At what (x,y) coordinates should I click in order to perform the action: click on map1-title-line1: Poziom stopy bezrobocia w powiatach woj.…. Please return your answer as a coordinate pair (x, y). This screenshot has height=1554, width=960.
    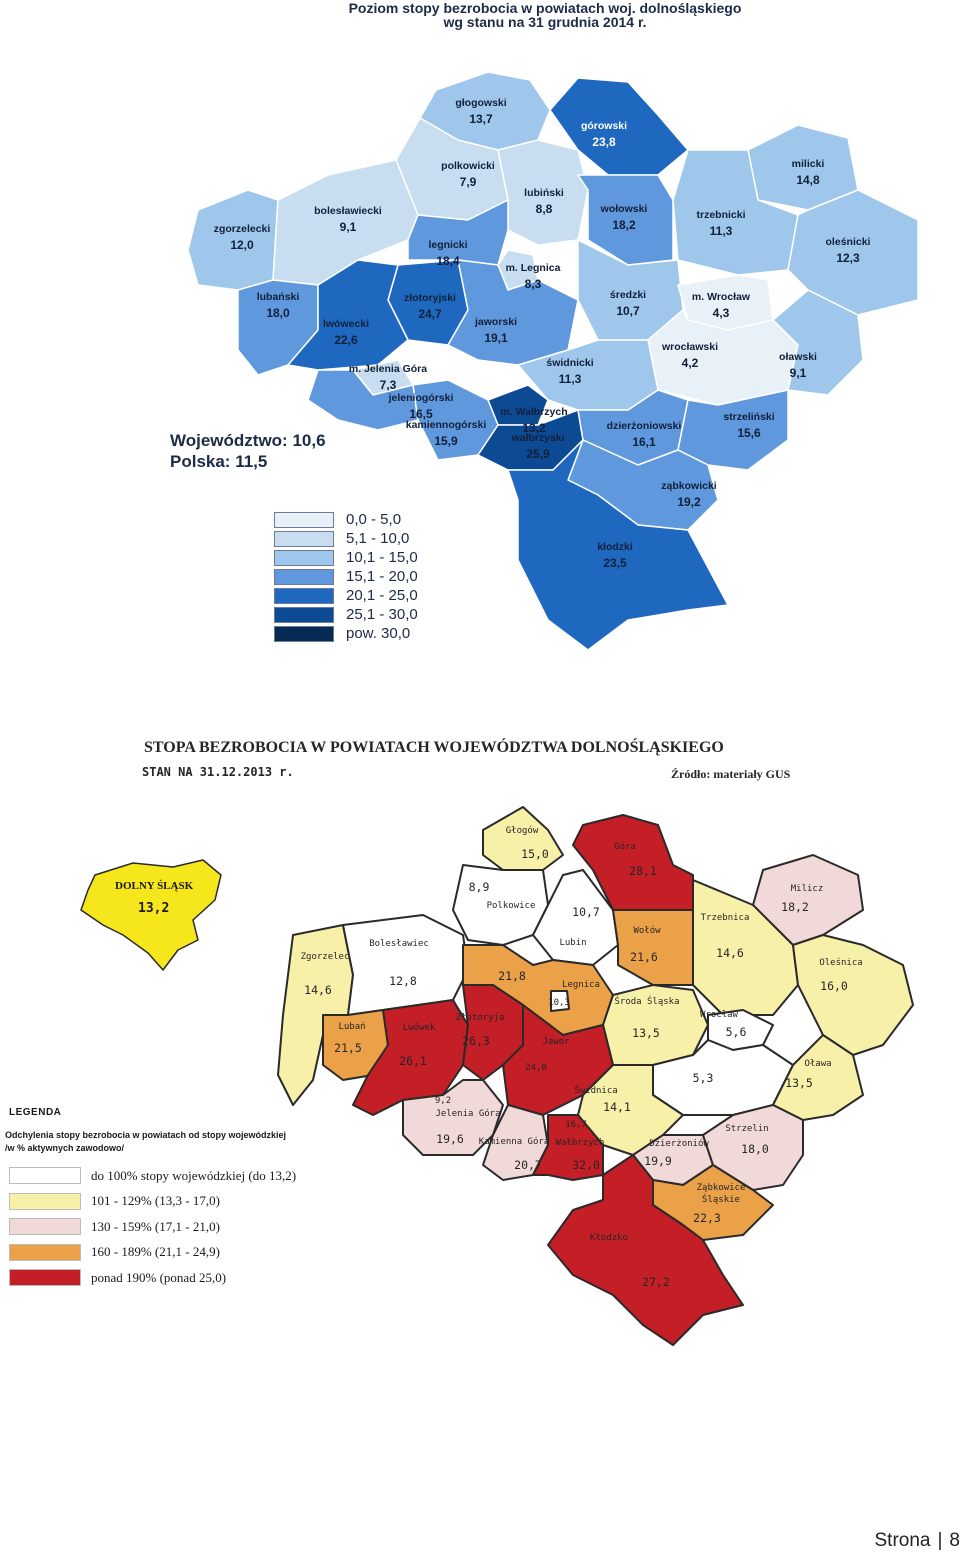
    Looking at the image, I should click on (545, 8).